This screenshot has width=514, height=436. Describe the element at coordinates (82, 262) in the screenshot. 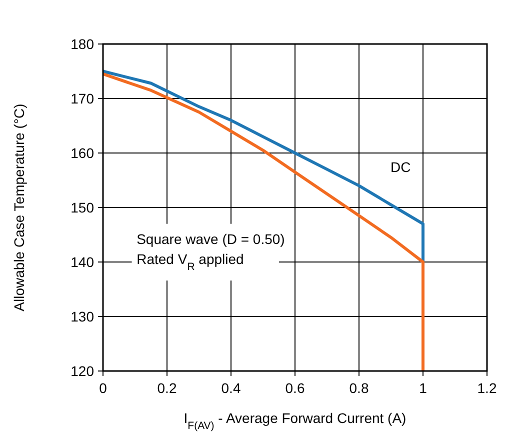

I see `y-tick-label: 140` at that location.